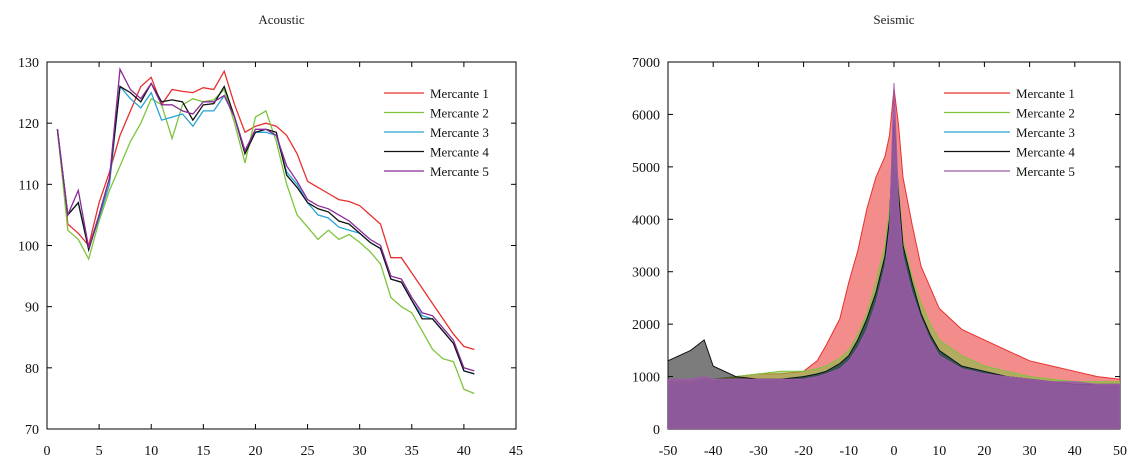 The width and height of the screenshot is (1134, 471). What do you see at coordinates (281, 19) in the screenshot?
I see `chart-title: Acoustic` at bounding box center [281, 19].